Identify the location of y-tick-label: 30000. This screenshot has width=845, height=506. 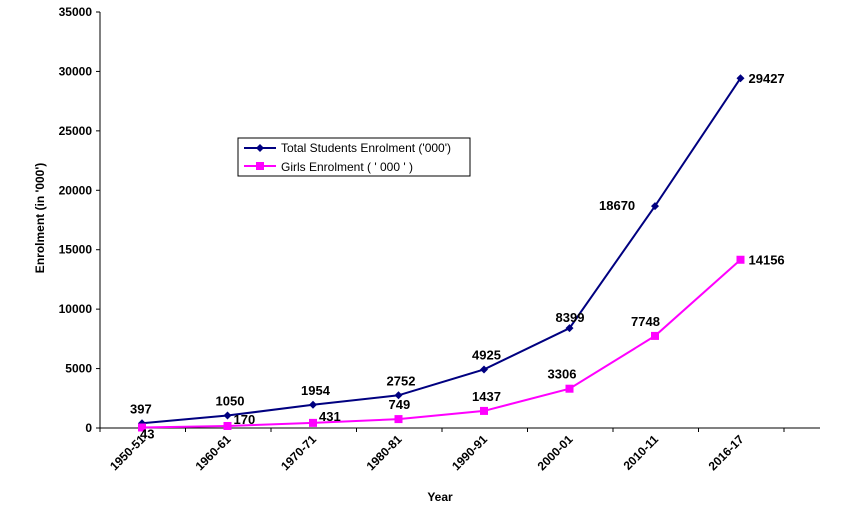
(76, 71).